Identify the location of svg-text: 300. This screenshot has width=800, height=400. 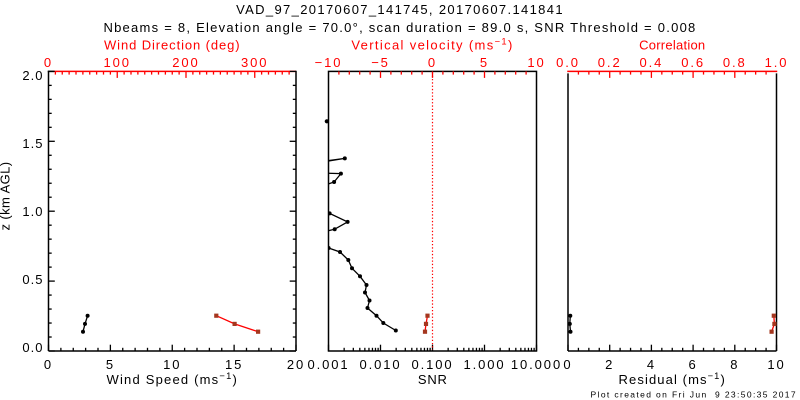
(254, 62).